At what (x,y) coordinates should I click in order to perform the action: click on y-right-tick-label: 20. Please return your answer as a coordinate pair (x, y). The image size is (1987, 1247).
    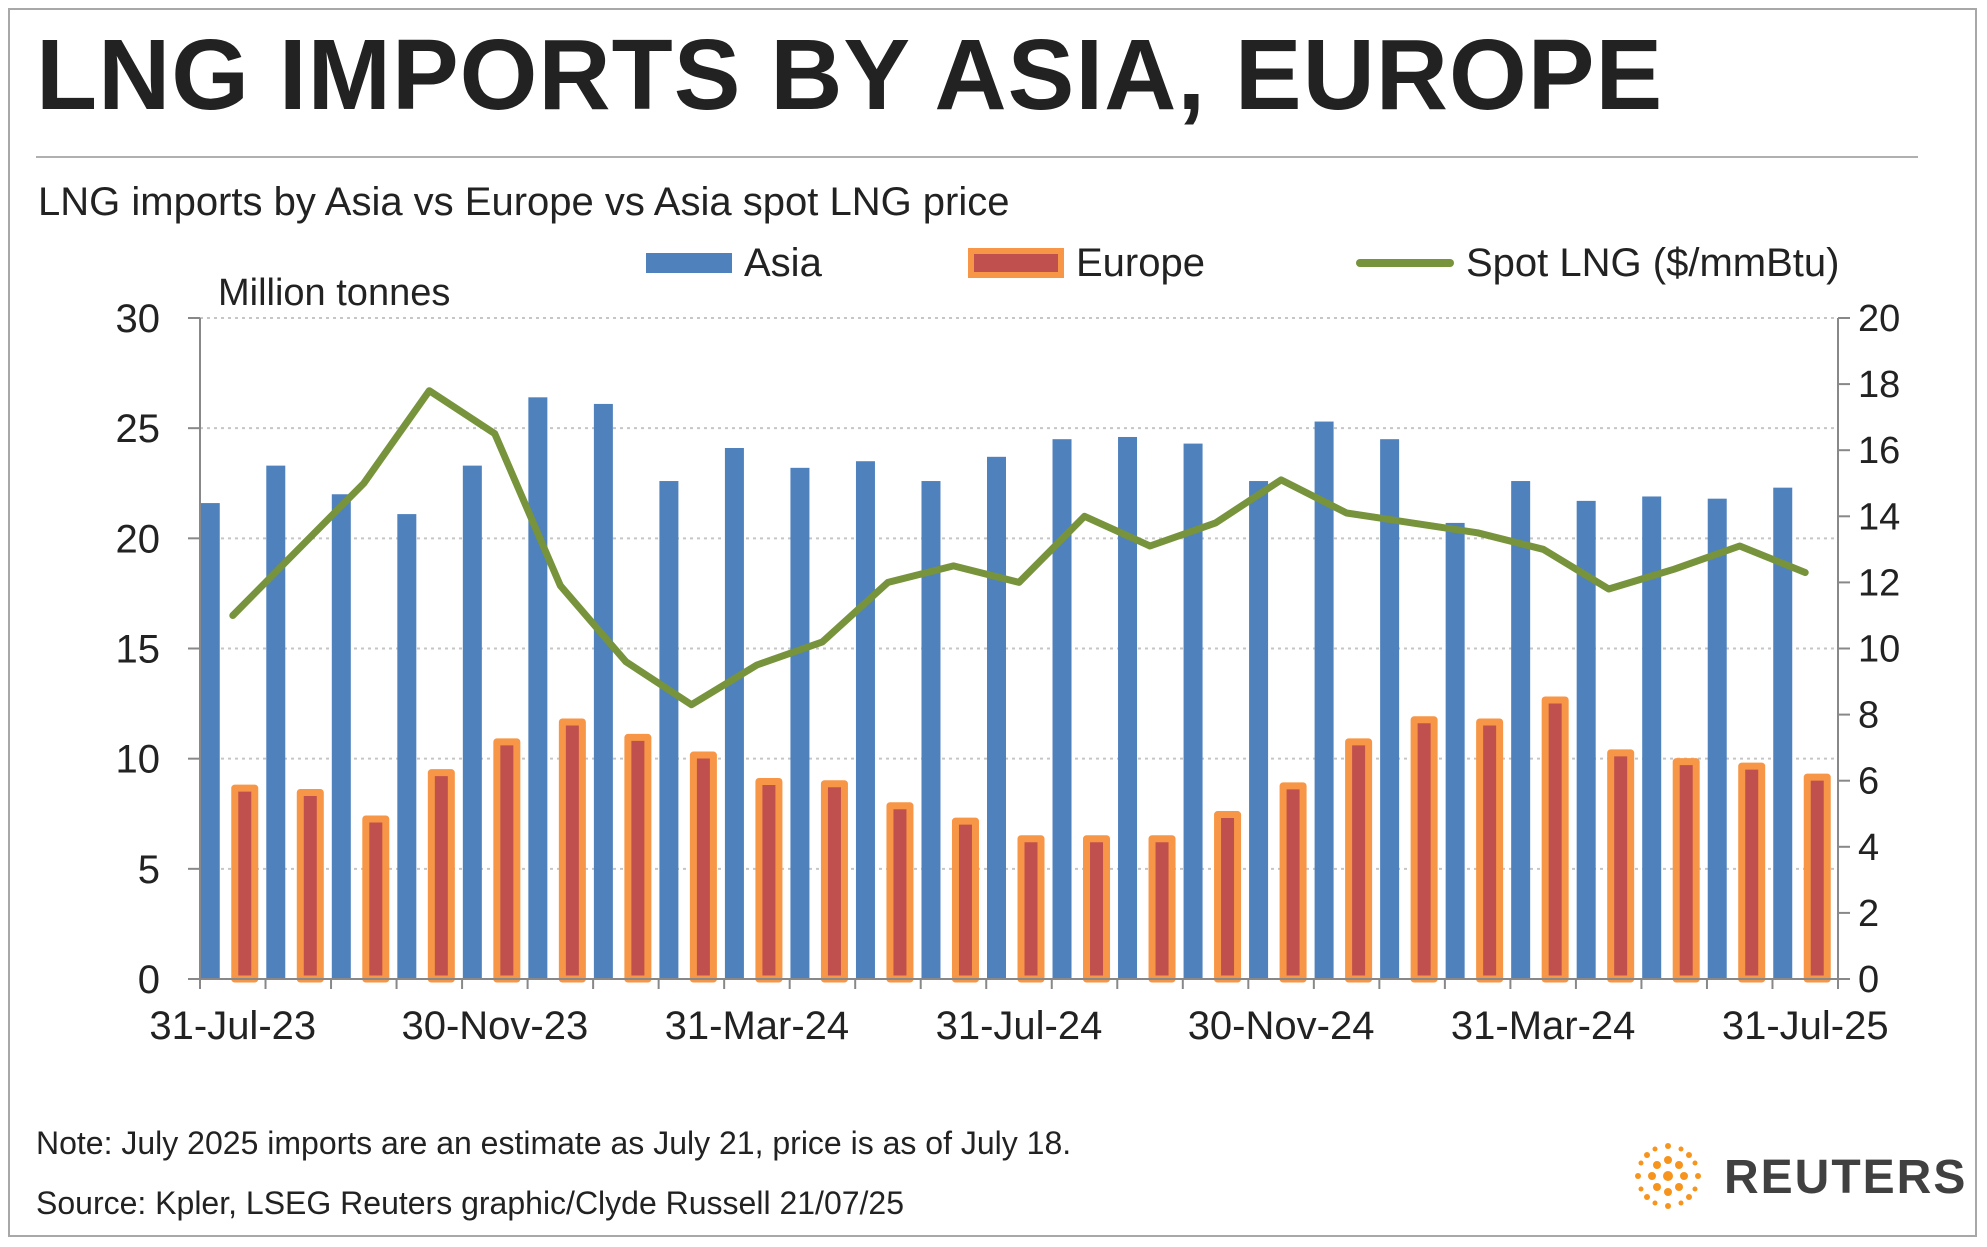
    Looking at the image, I should click on (1879, 319).